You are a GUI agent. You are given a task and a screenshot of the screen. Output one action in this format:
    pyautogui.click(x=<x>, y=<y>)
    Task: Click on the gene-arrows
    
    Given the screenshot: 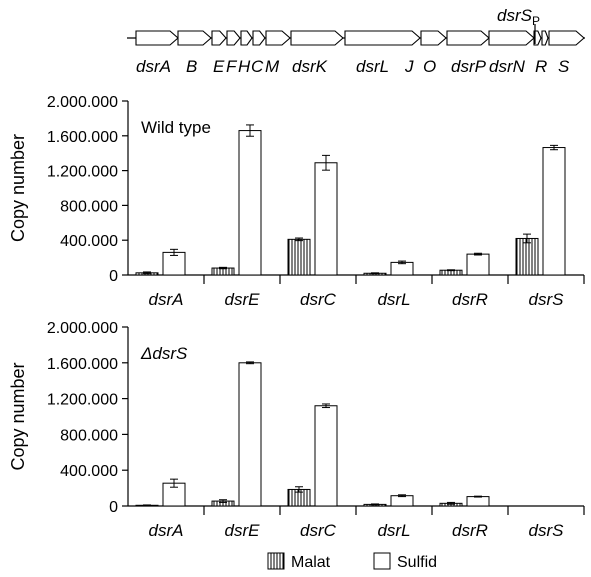 What is the action you would take?
    pyautogui.click(x=360, y=38)
    